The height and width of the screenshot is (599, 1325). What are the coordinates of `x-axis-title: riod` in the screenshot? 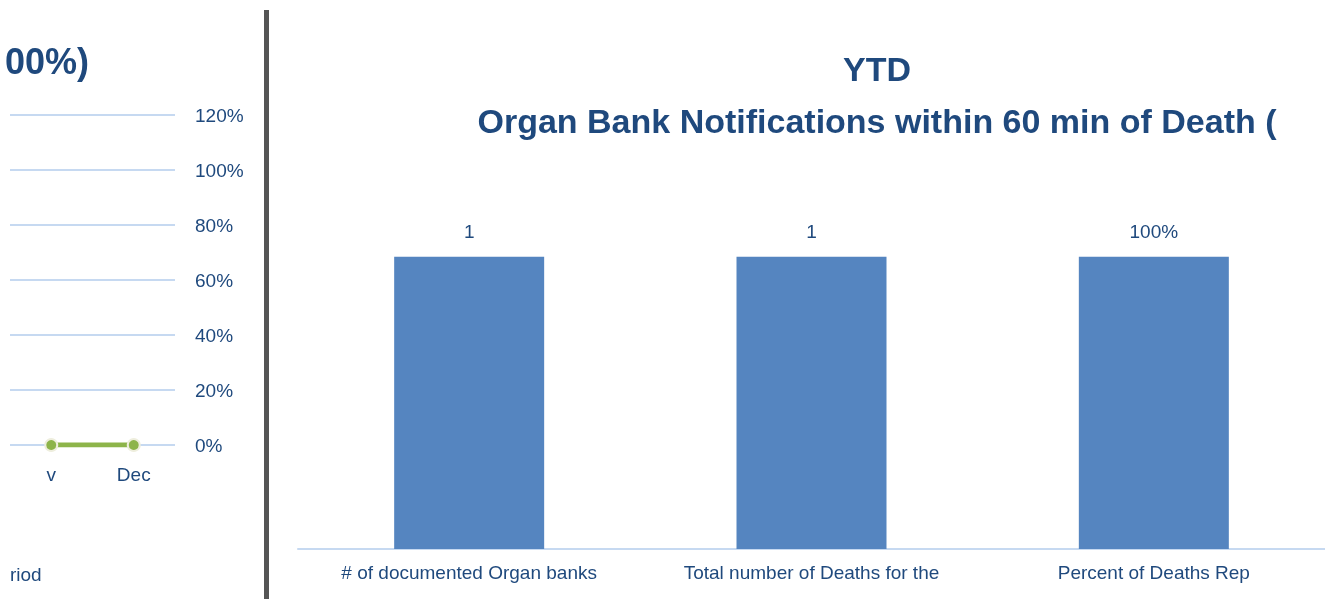 It's located at (26, 574).